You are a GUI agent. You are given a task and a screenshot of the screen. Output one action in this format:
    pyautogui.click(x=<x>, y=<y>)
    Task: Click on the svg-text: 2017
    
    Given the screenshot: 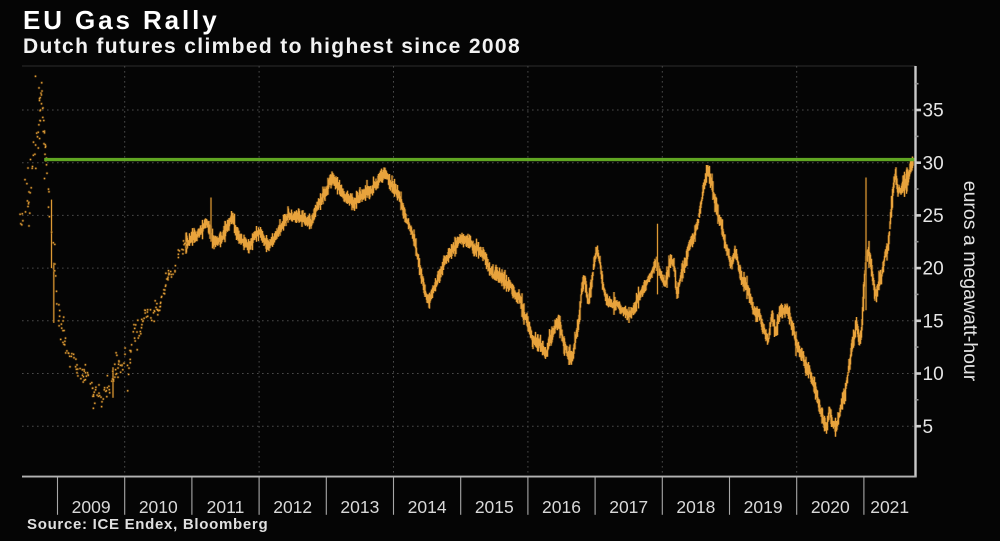 What is the action you would take?
    pyautogui.click(x=628, y=507)
    